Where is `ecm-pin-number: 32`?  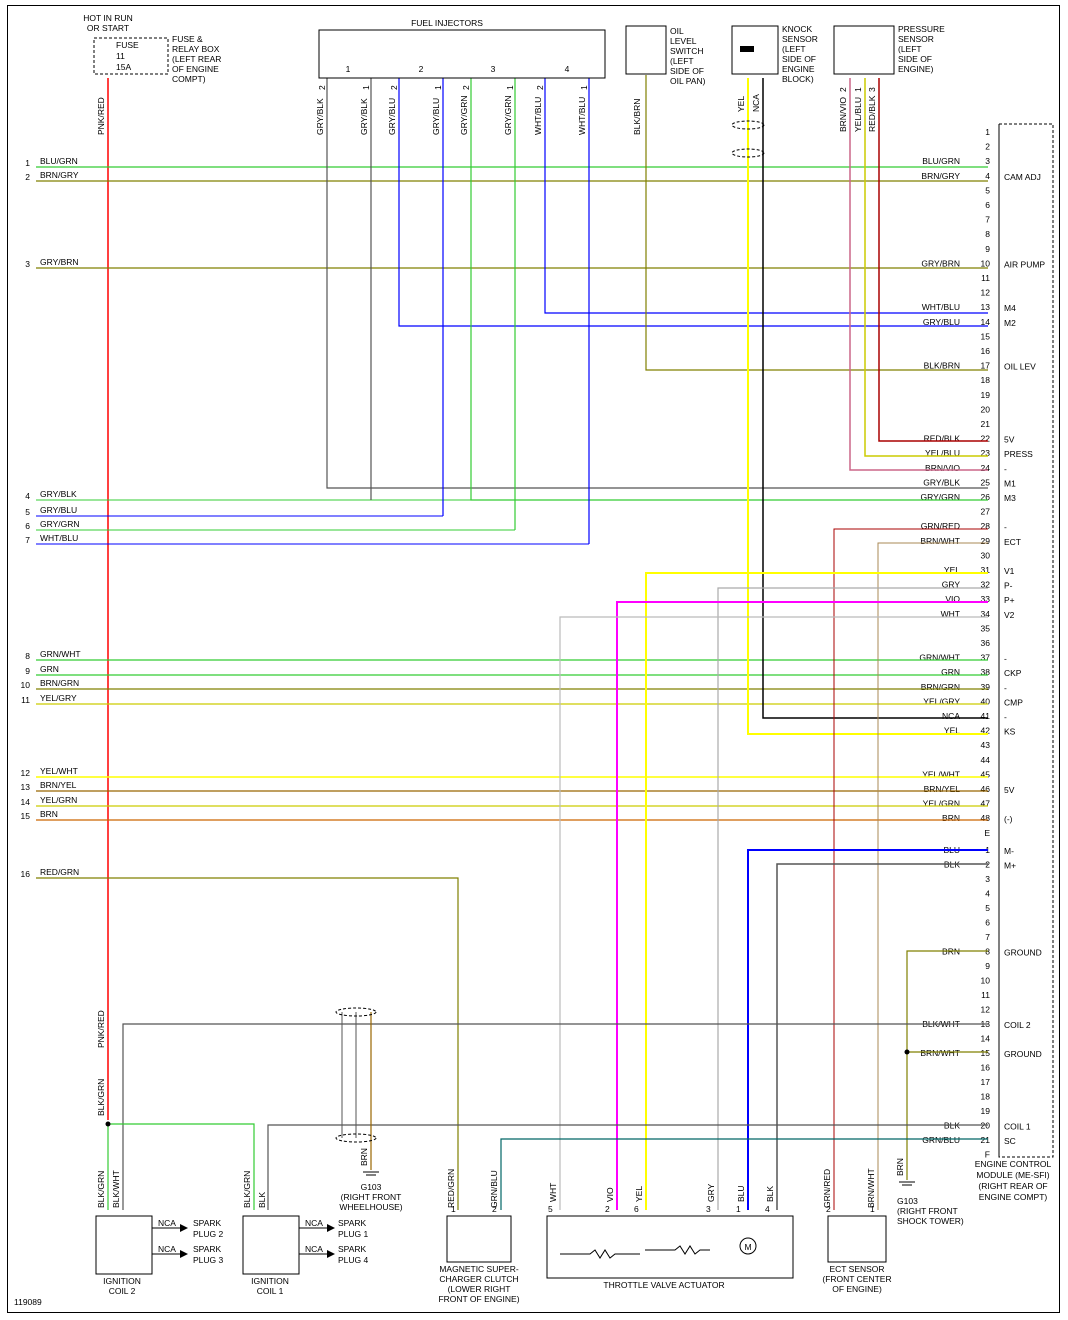
ecm-pin-number: 32 is located at coordinates (986, 585).